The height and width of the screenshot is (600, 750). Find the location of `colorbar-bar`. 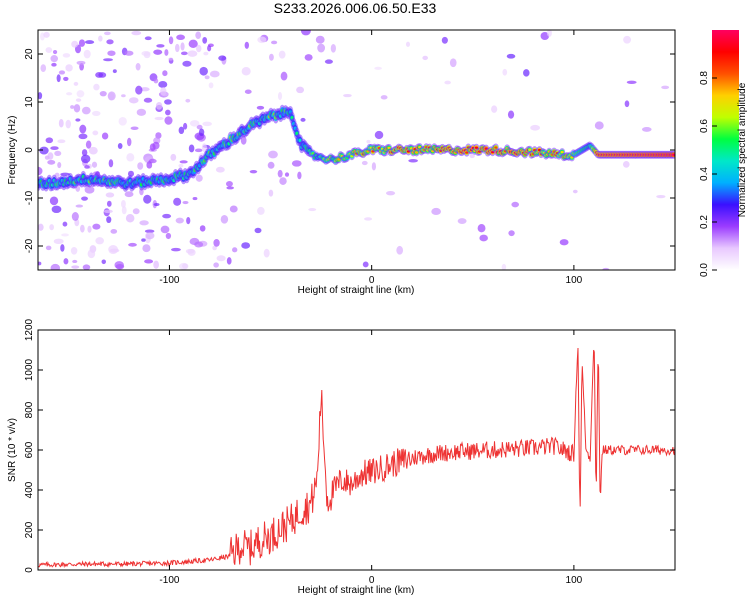

colorbar-bar is located at coordinates (725, 150).